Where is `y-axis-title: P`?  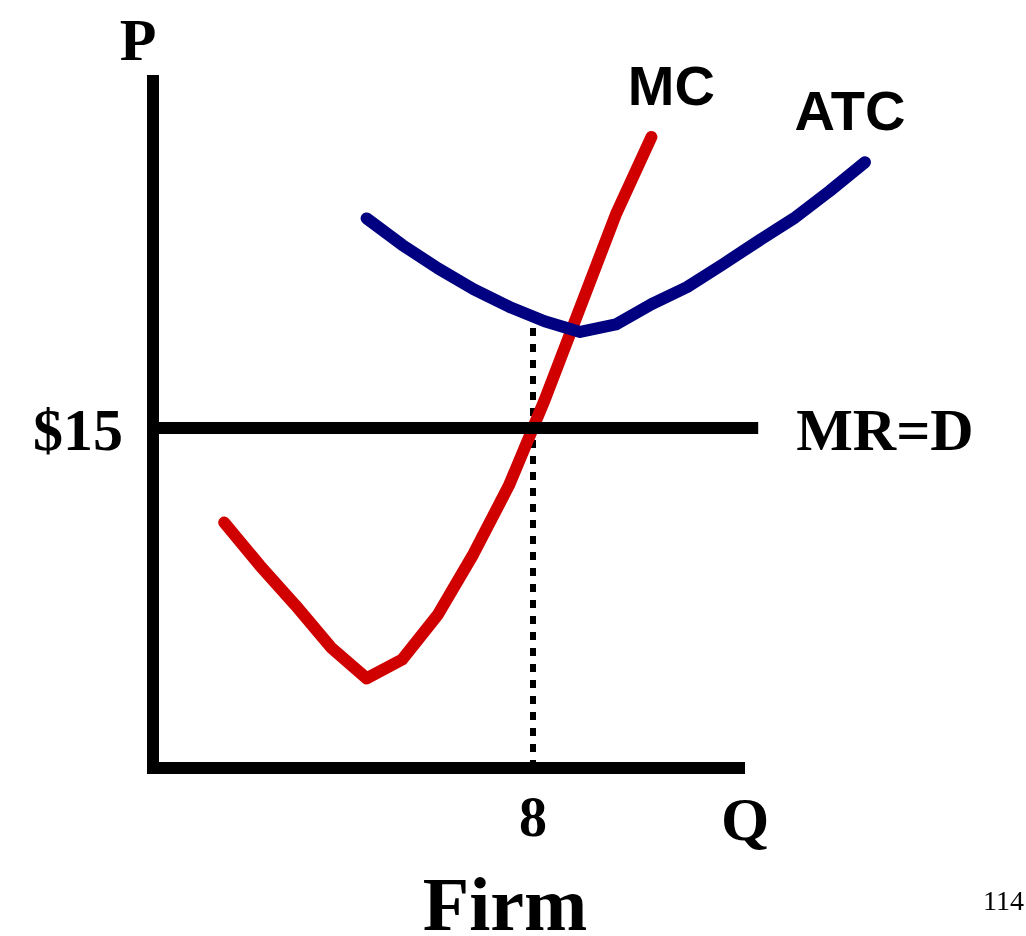 y-axis-title: P is located at coordinates (138, 40).